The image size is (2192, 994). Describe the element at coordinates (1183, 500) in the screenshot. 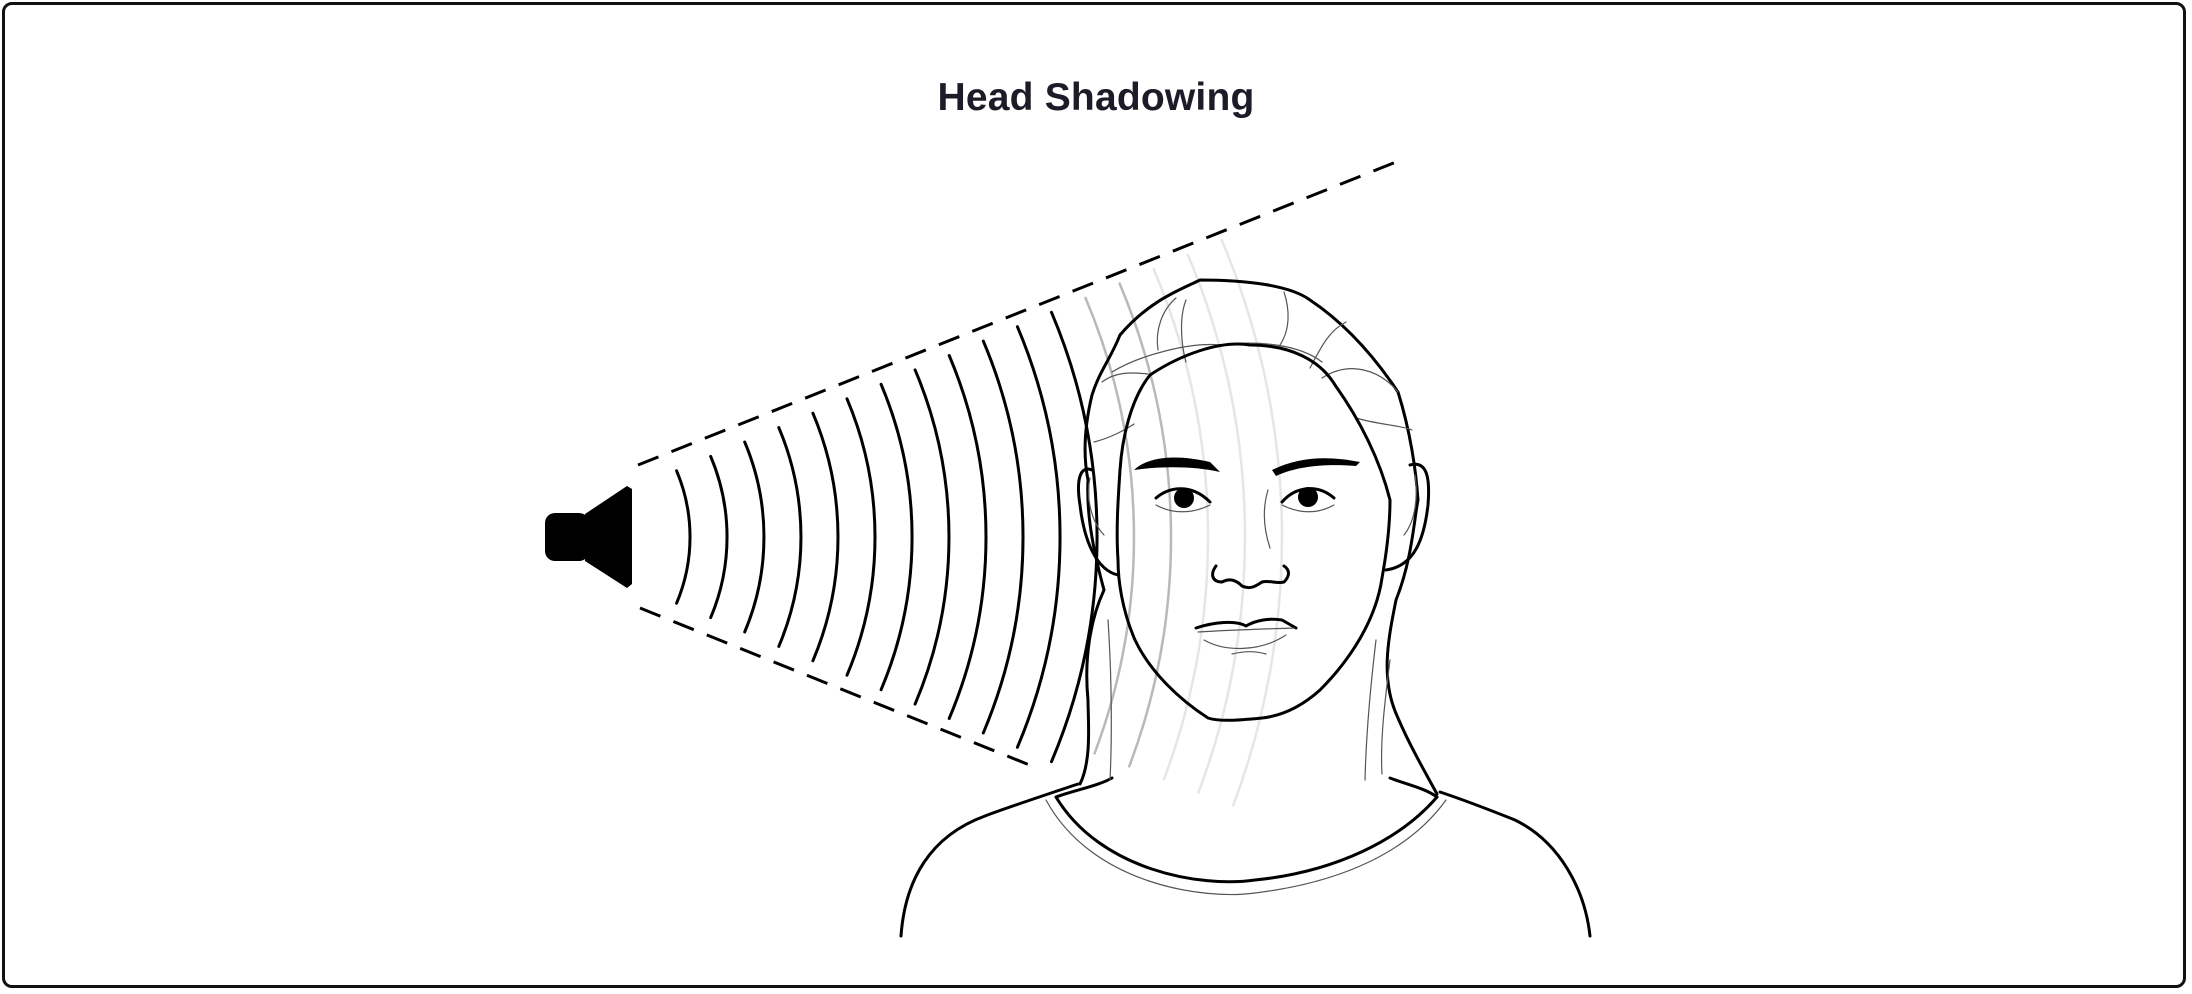

I see `eye-left` at that location.